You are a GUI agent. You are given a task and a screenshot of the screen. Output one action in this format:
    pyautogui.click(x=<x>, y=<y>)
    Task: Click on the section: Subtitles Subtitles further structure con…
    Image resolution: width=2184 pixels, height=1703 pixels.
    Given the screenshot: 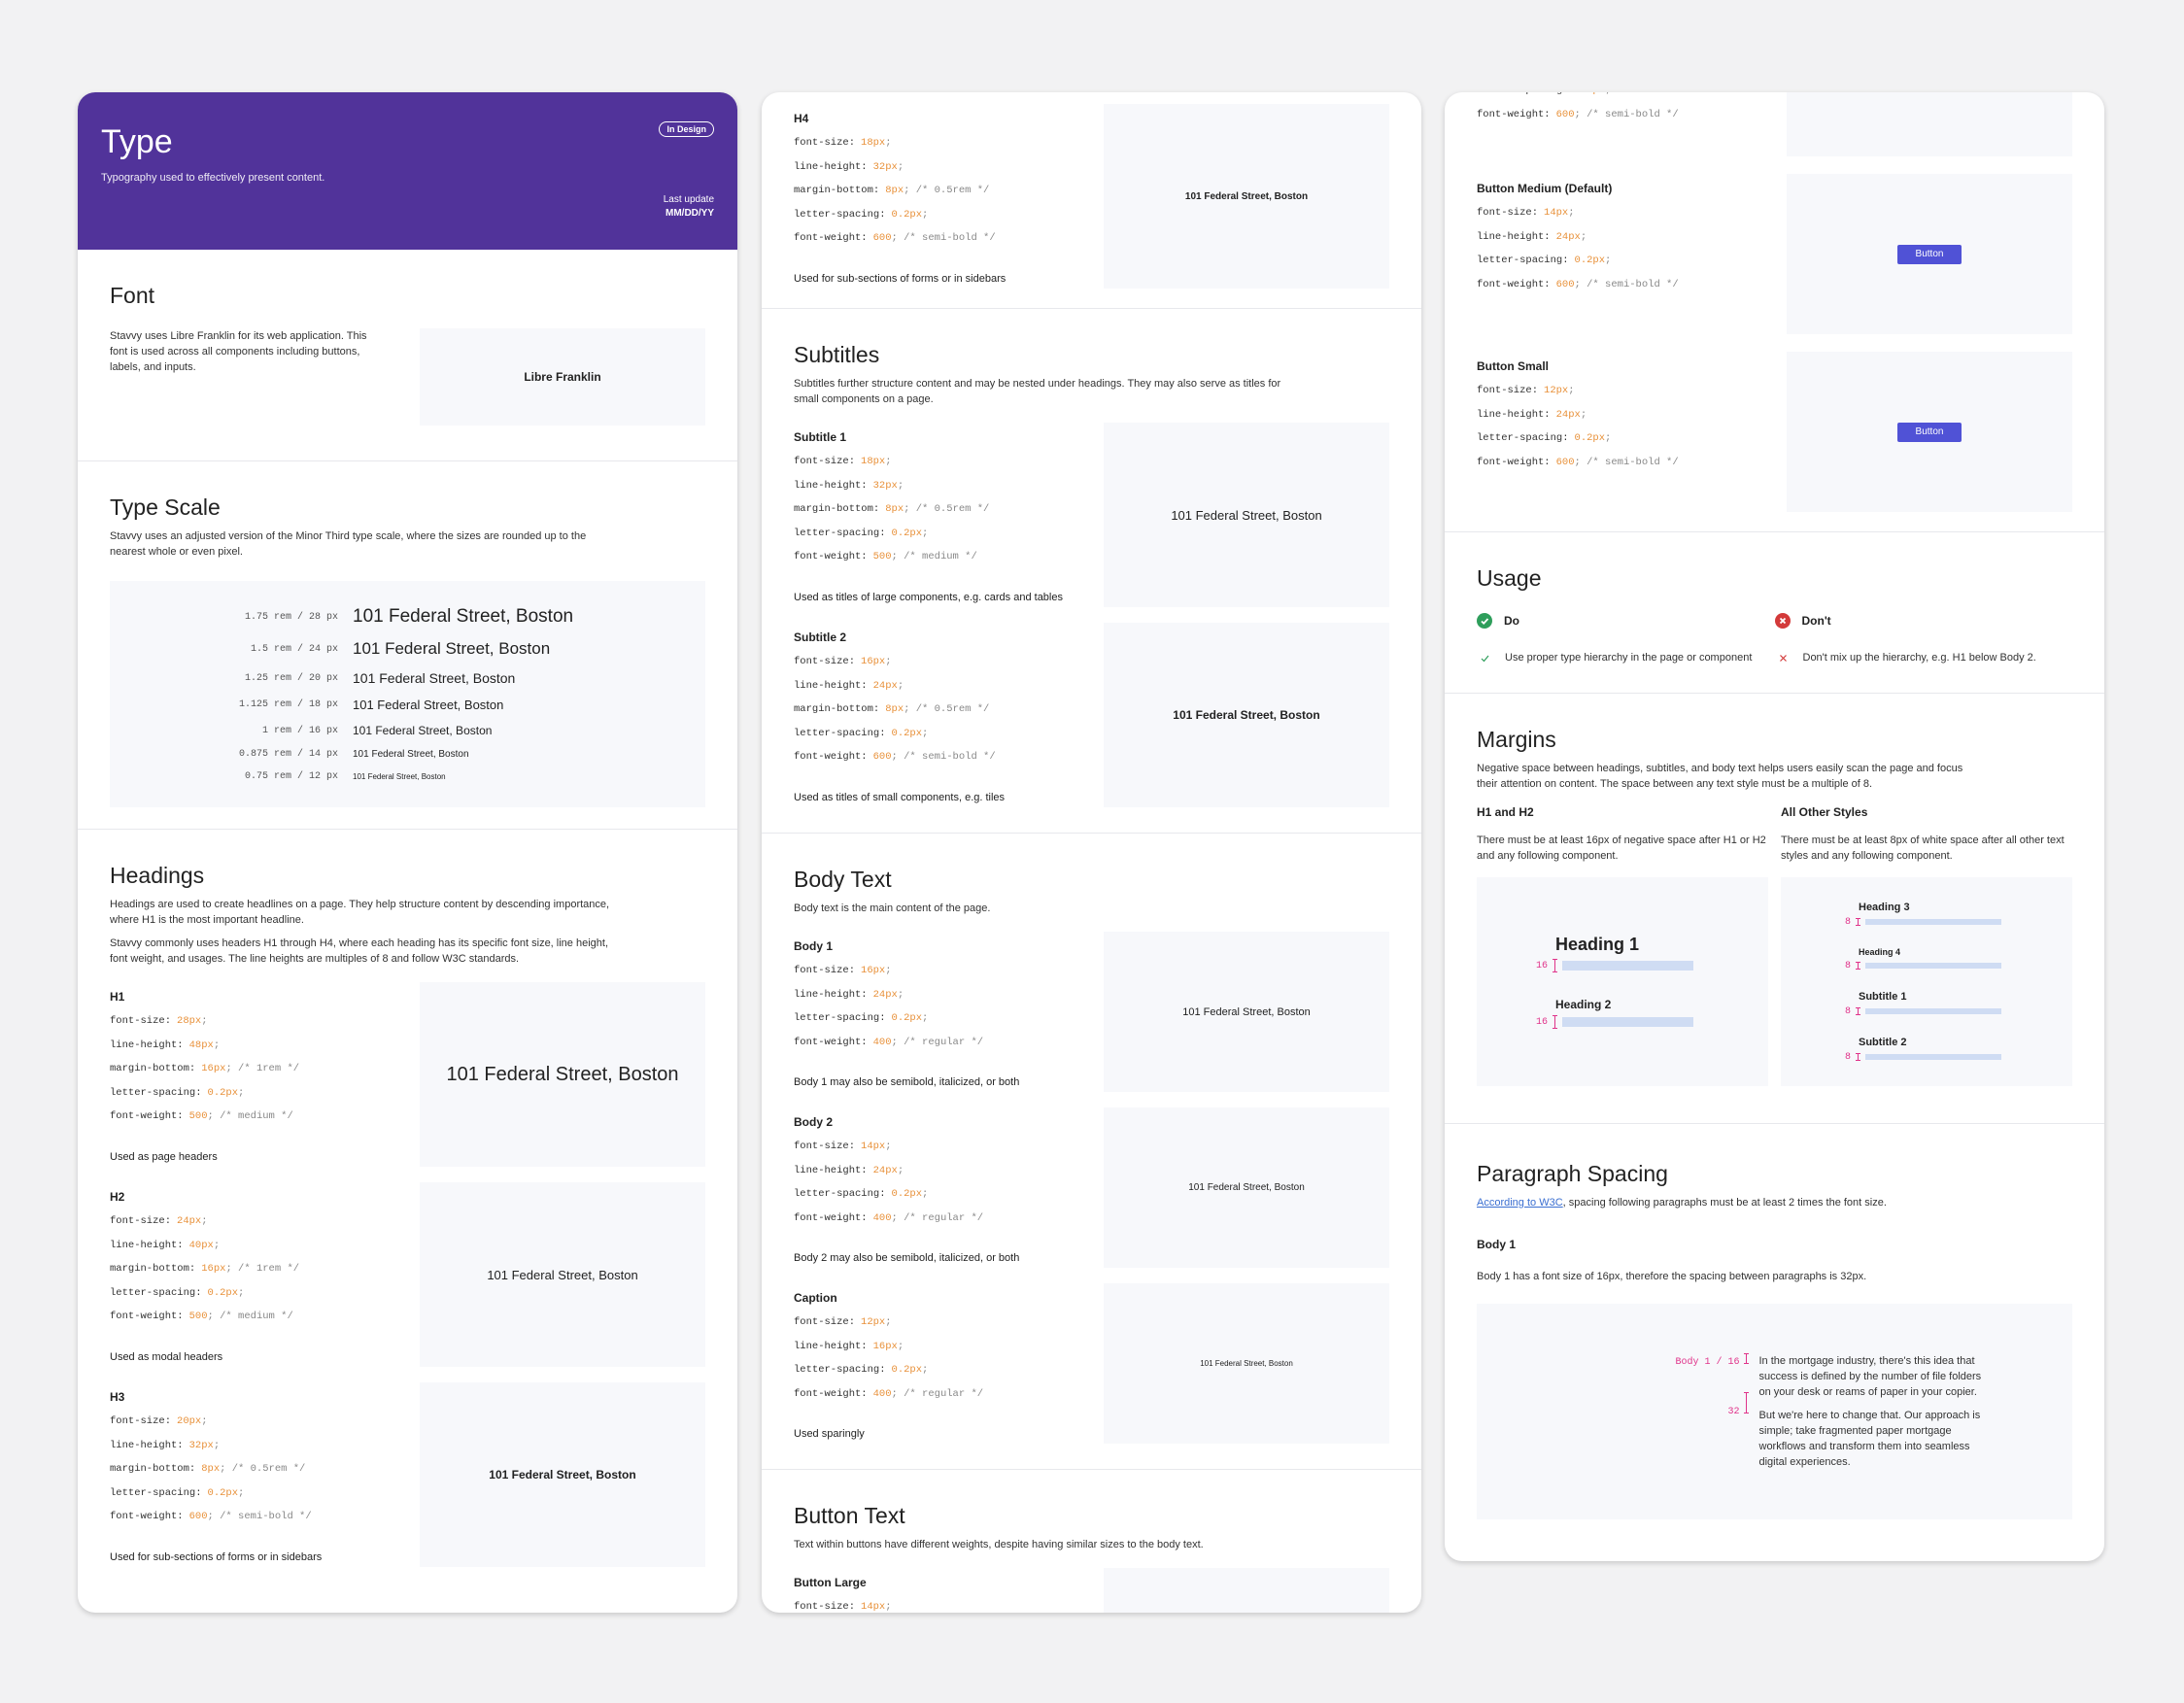 What is the action you would take?
    pyautogui.click(x=1091, y=571)
    